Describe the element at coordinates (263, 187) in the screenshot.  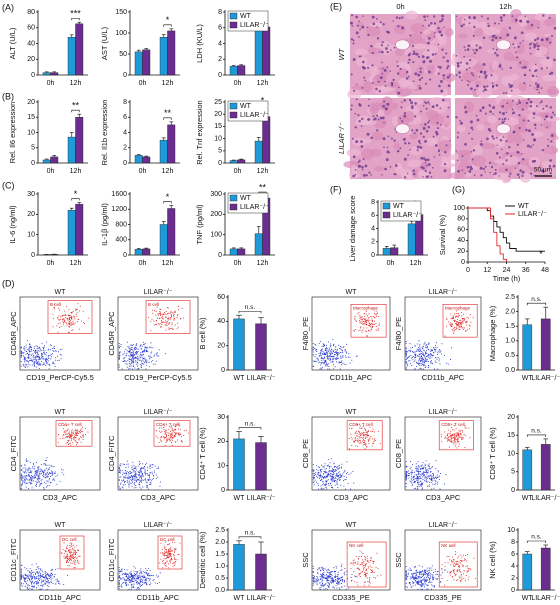
I see `significance-label: **` at that location.